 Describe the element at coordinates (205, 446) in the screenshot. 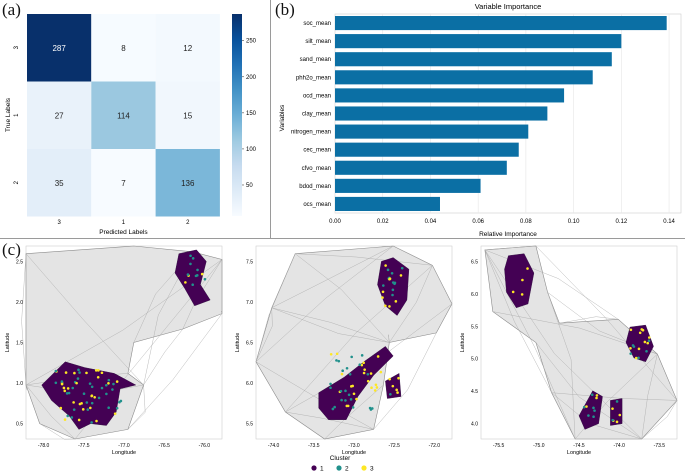

I see `x-tick-label: -76.0` at that location.